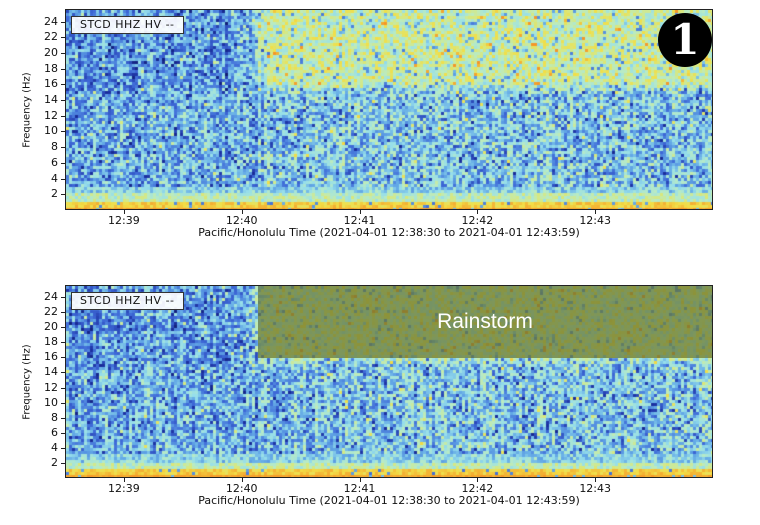 The image size is (760, 525). Describe the element at coordinates (127, 301) in the screenshot. I see `station-legend-bottom: STCD HHZ HV --` at that location.